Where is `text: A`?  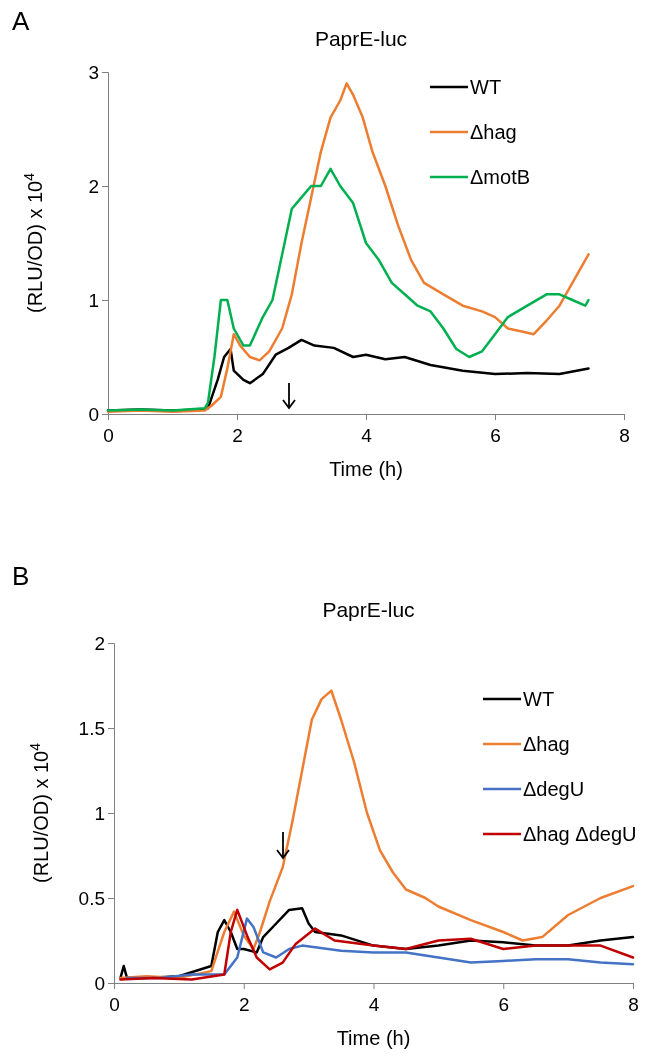 text: A is located at coordinates (21, 21).